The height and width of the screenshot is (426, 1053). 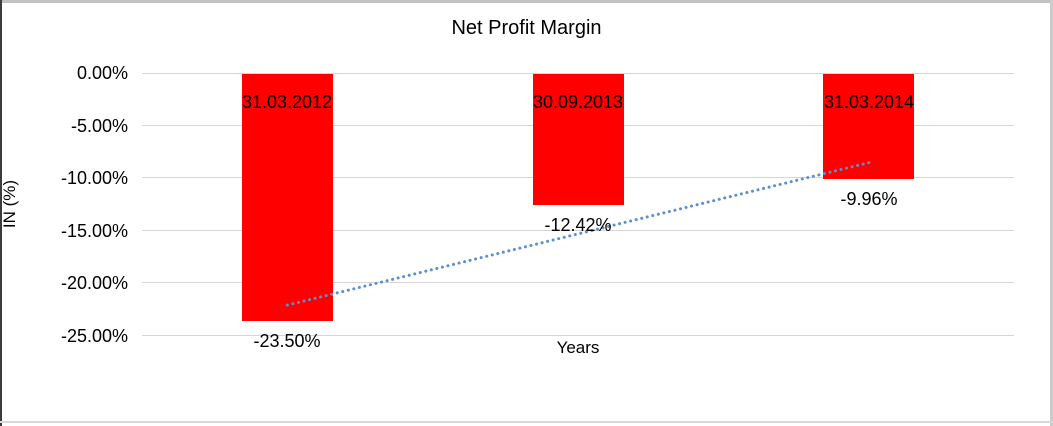 What do you see at coordinates (94, 336) in the screenshot?
I see `y-axis-tick-label: -25.00%` at bounding box center [94, 336].